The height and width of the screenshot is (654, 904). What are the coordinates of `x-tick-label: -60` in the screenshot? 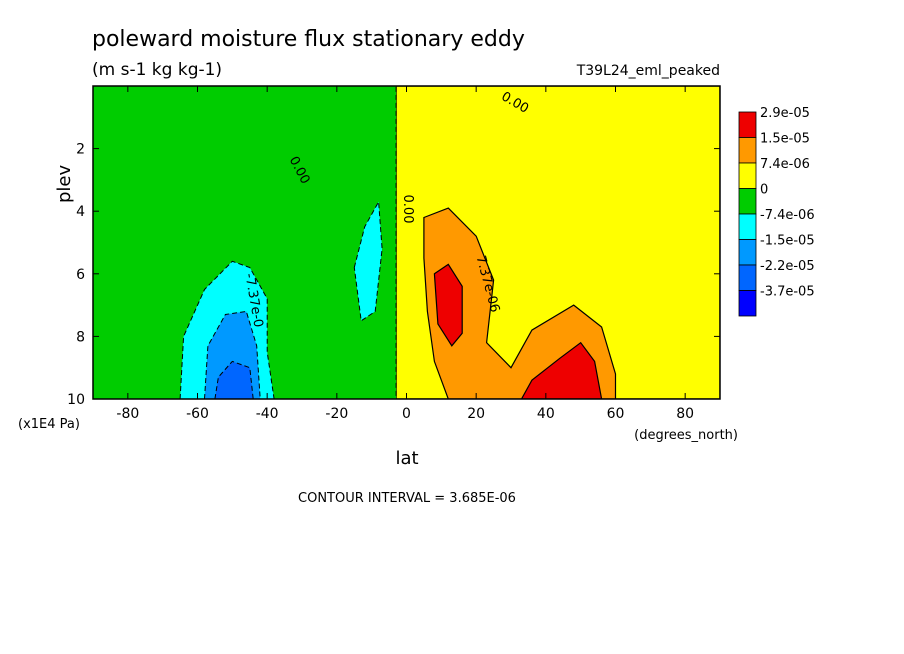 It's located at (197, 414).